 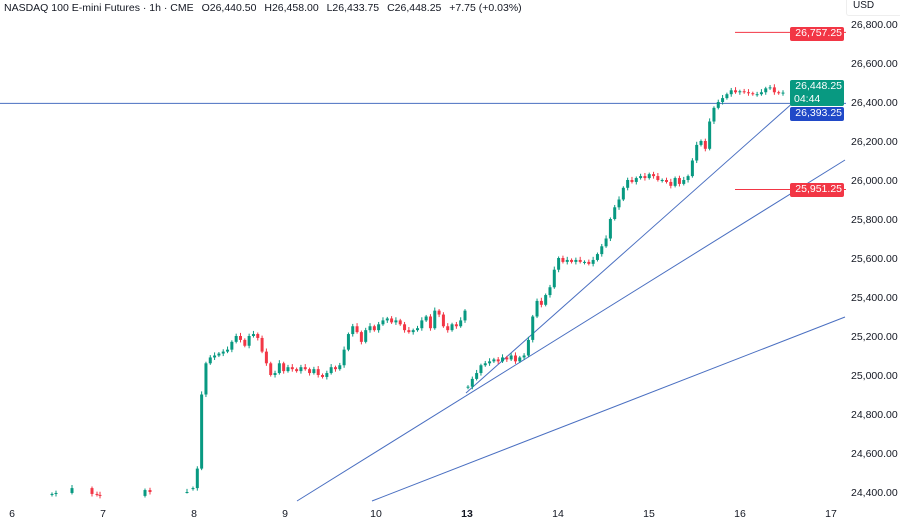 I want to click on y-tick-label: 25,200.00, so click(x=874, y=337).